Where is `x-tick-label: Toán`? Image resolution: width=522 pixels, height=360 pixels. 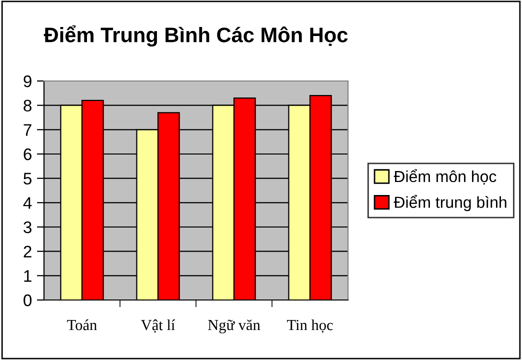 x-tick-label: Toán is located at coordinates (82, 324).